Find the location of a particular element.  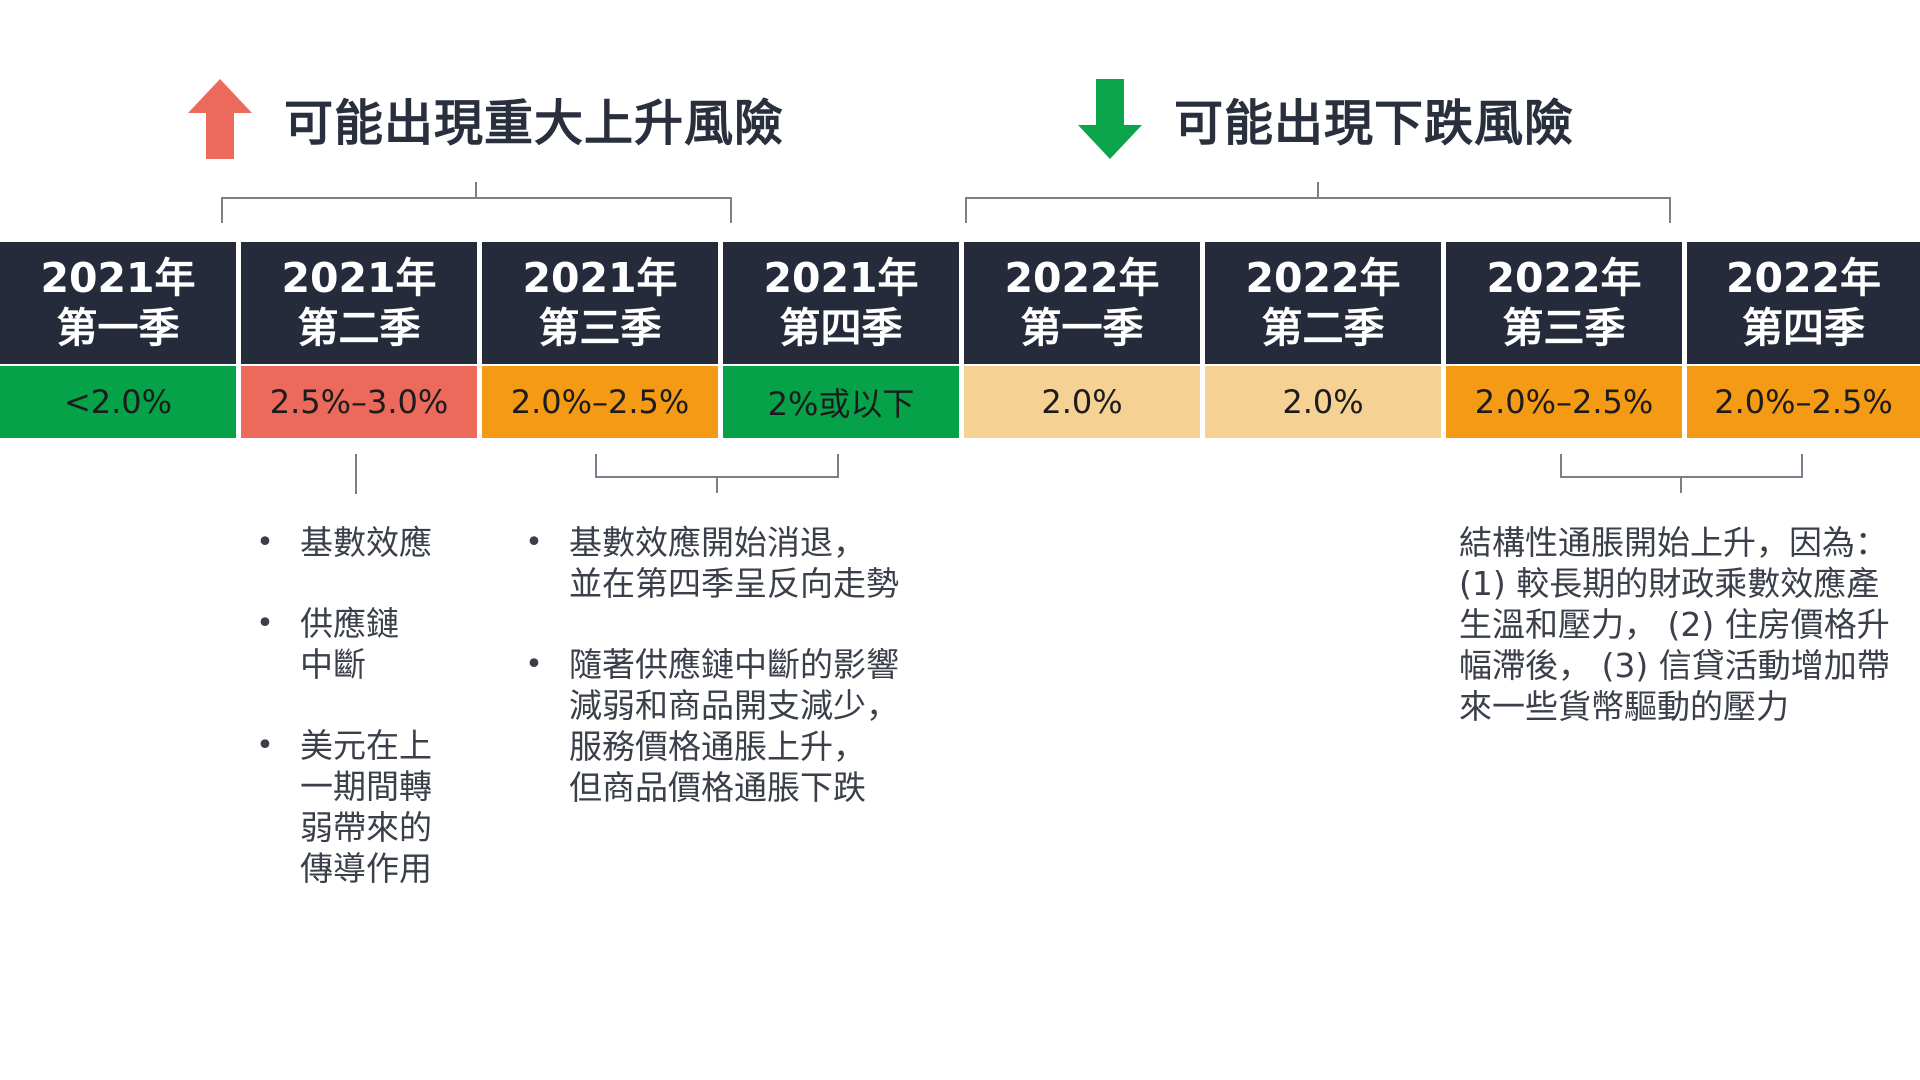

note-item: • 供應鏈 中斷 is located at coordinates (355, 644).